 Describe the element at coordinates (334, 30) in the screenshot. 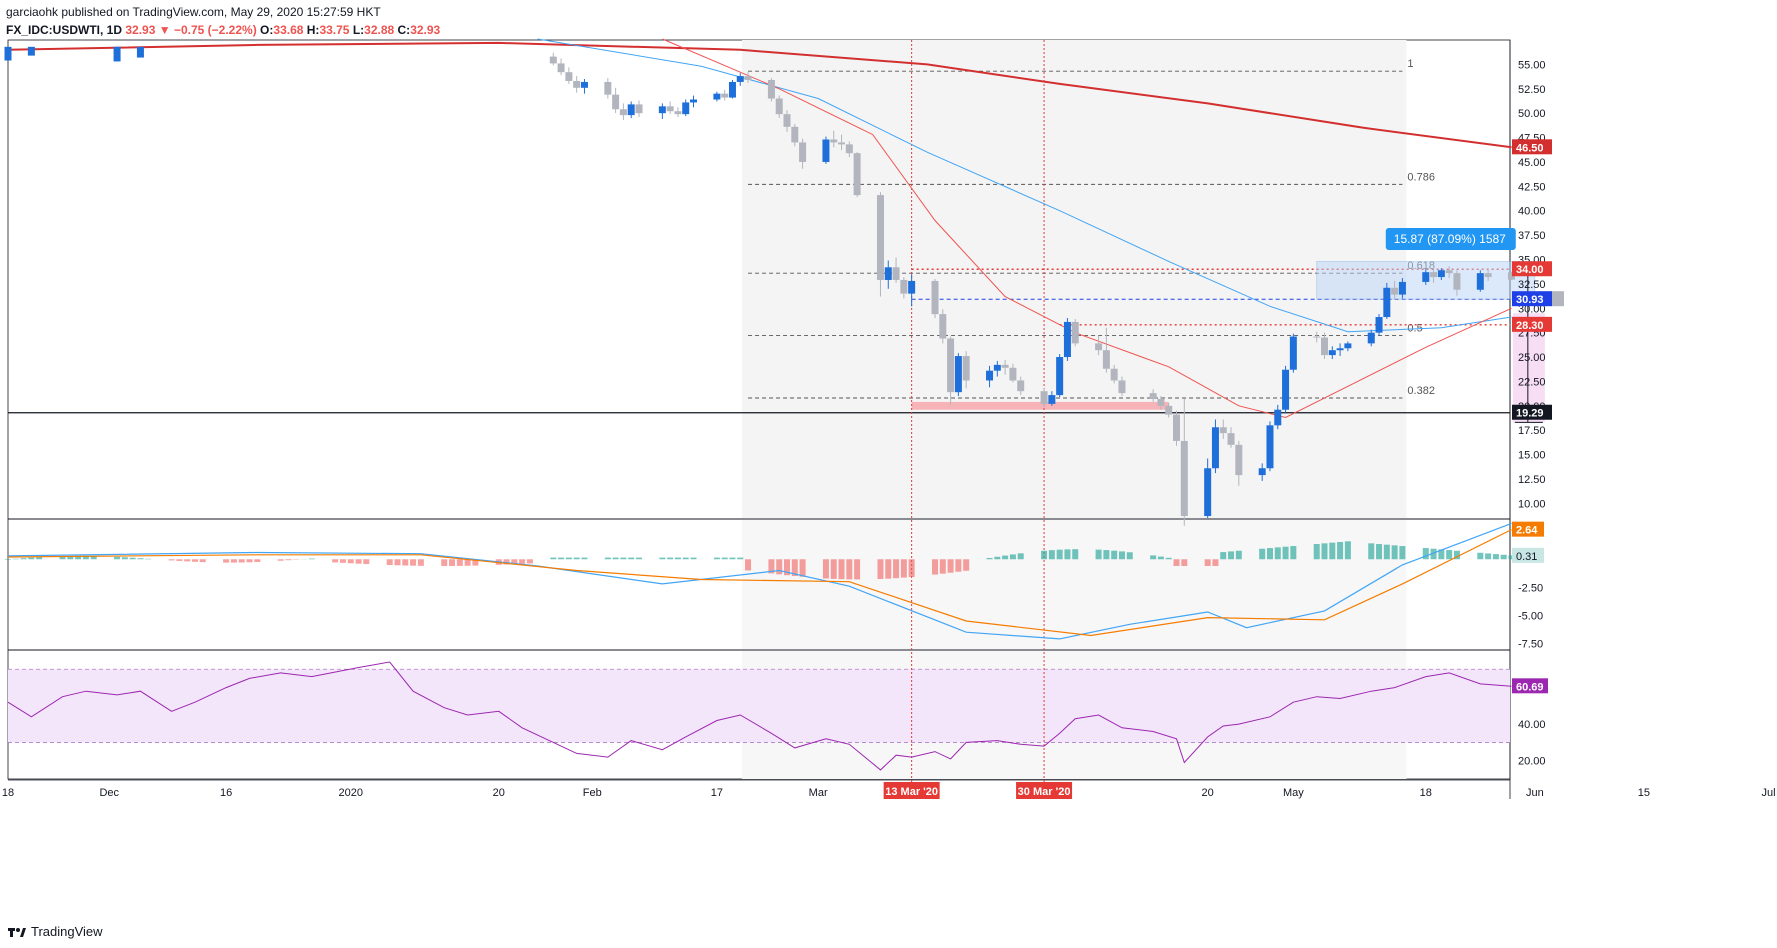

I see `high-value: 33.75` at that location.